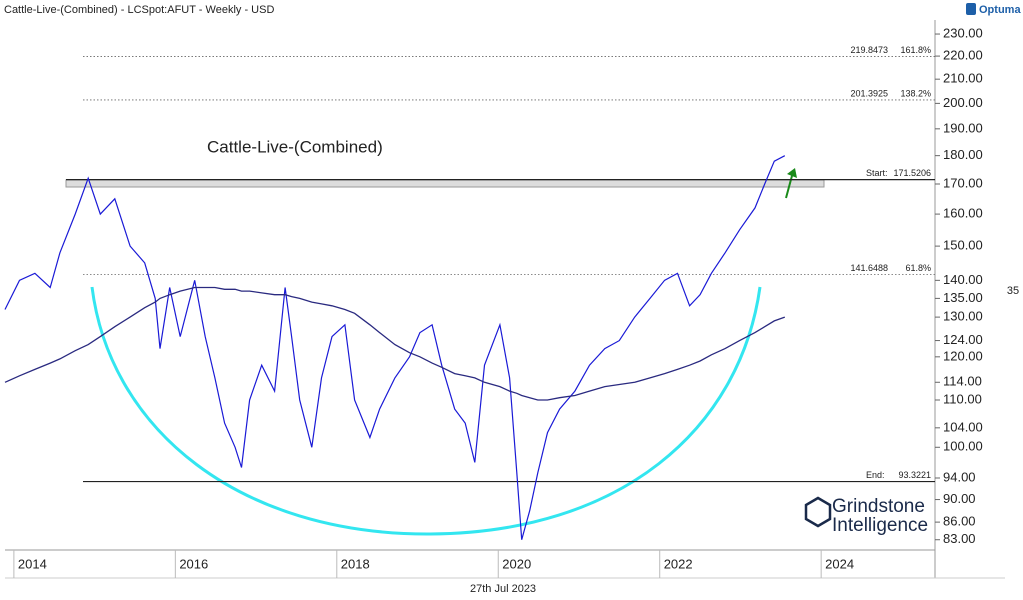 The height and width of the screenshot is (600, 1023). I want to click on level-label: 61.8%, so click(918, 268).